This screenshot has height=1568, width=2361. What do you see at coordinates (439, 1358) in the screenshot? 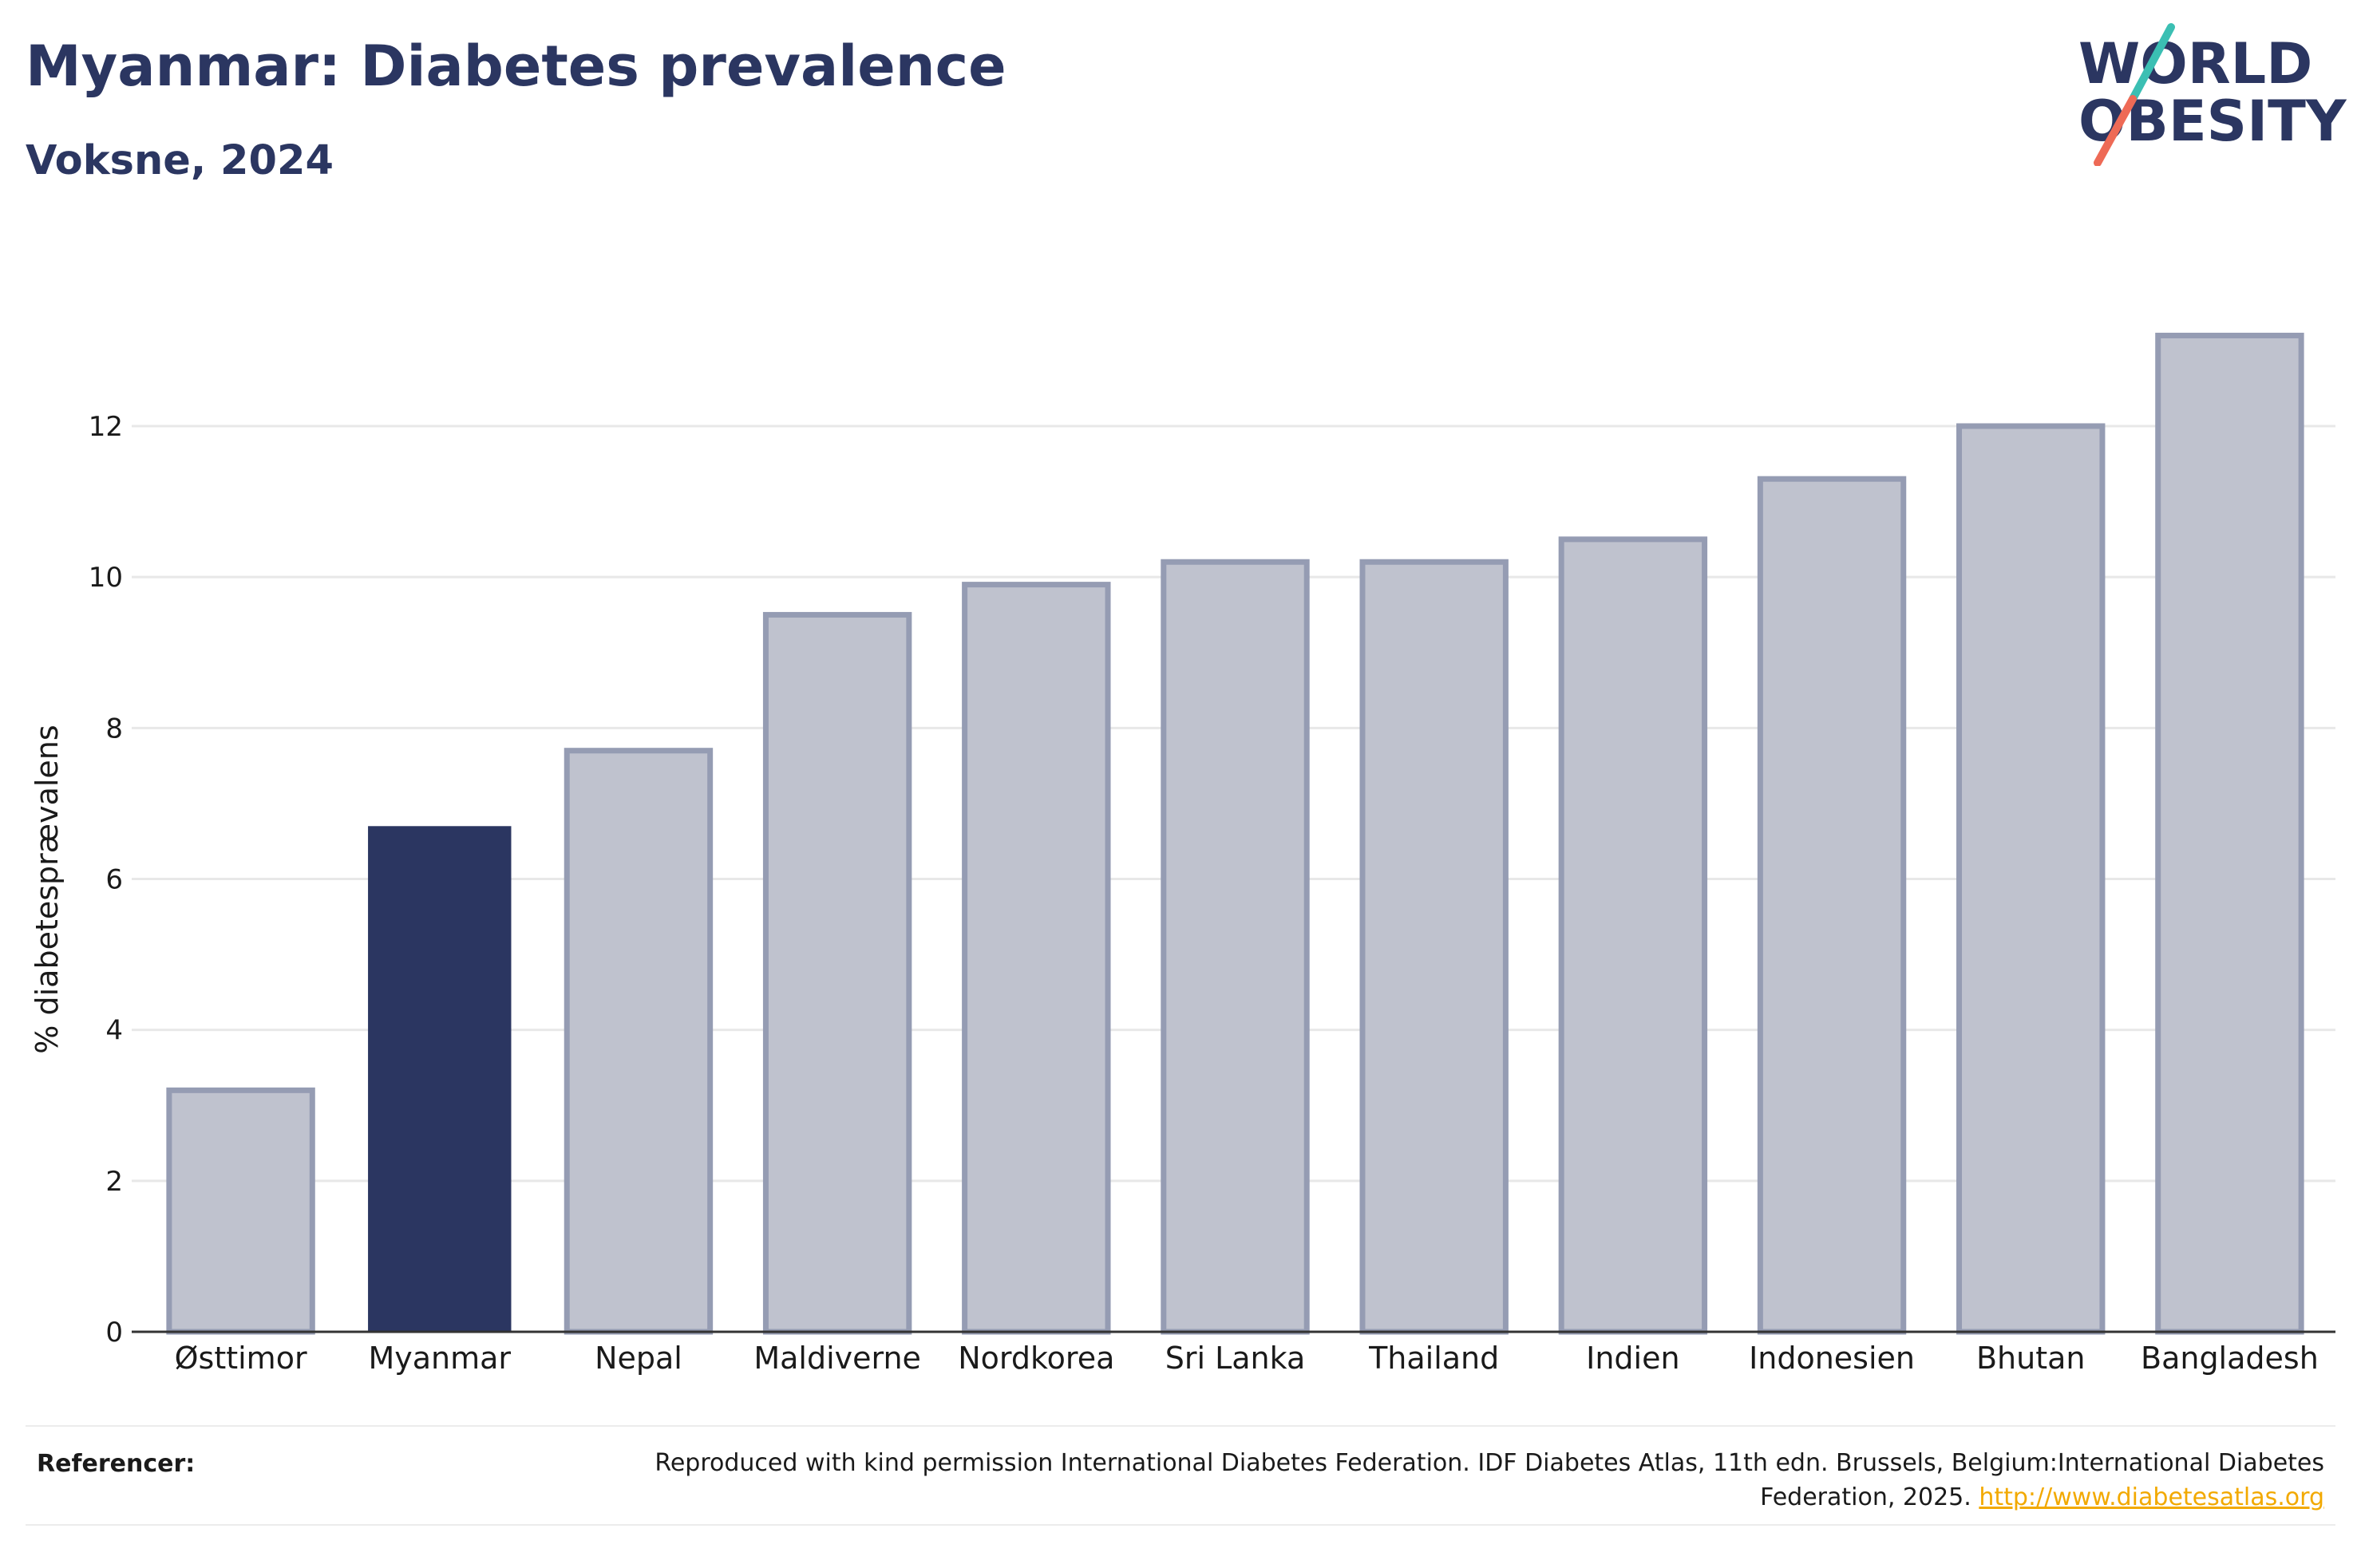
I see `x-tick-label: Myanmar` at bounding box center [439, 1358].